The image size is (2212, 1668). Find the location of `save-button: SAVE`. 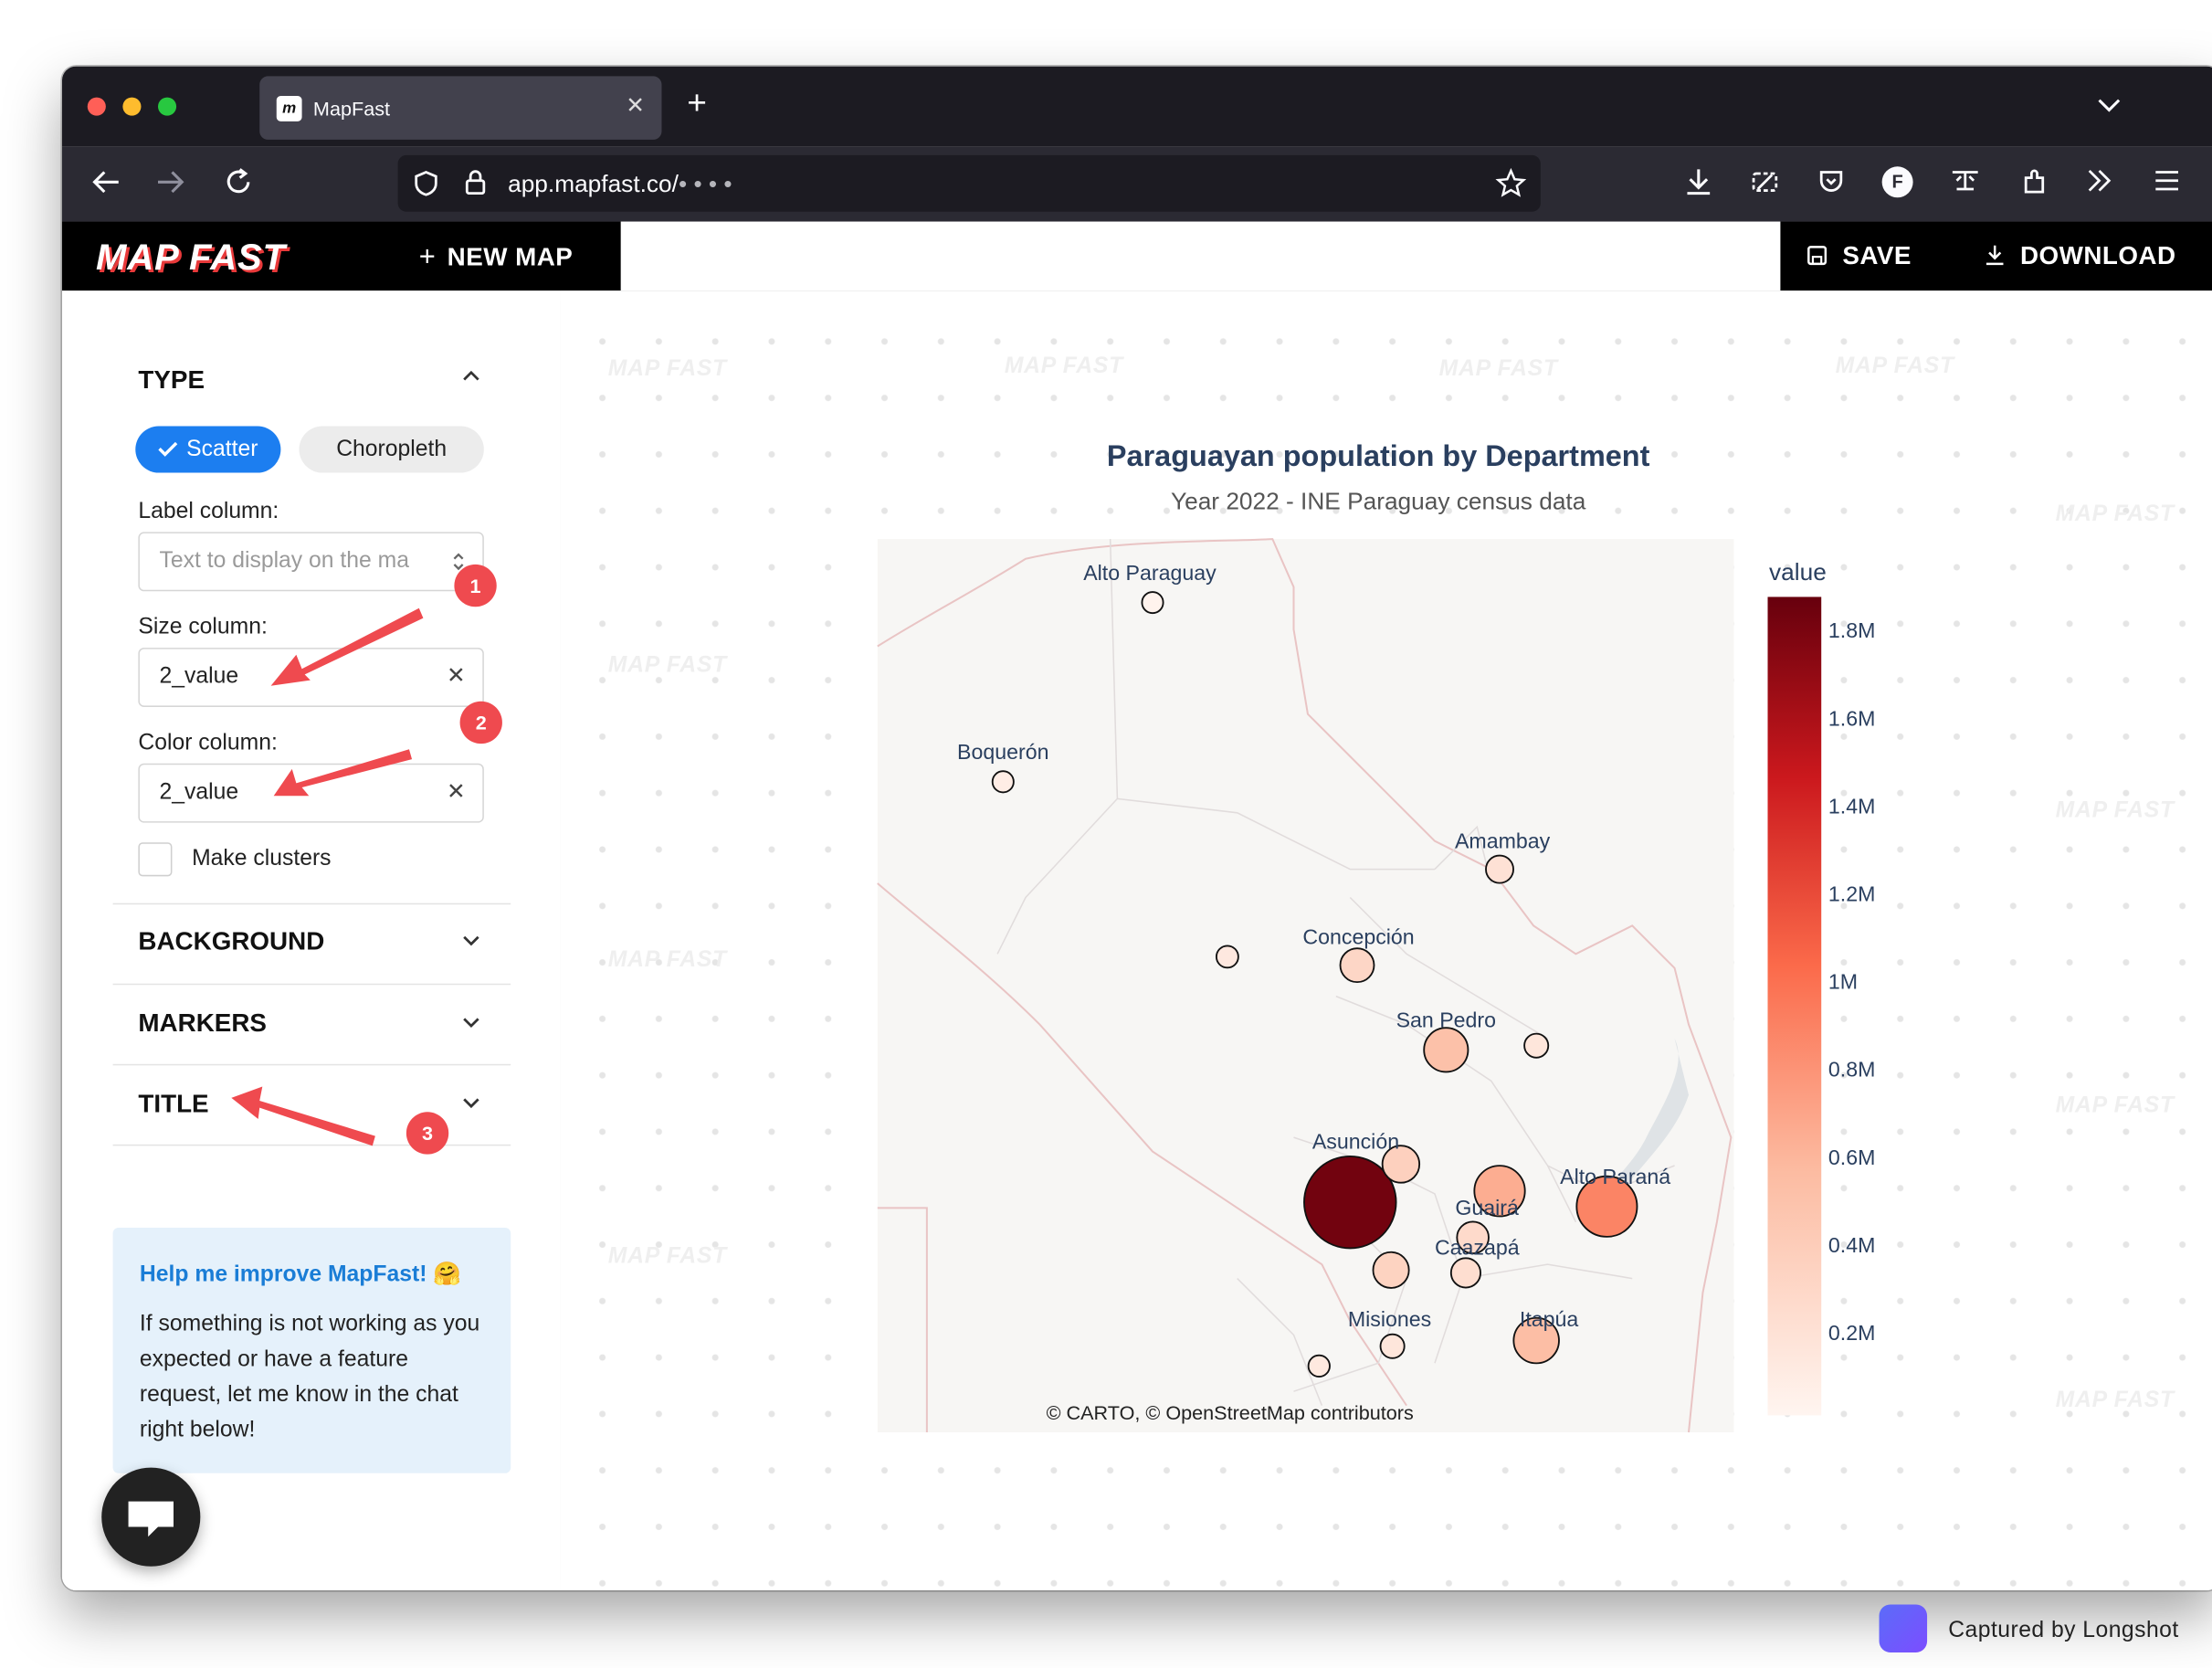

save-button: SAVE is located at coordinates (1859, 257).